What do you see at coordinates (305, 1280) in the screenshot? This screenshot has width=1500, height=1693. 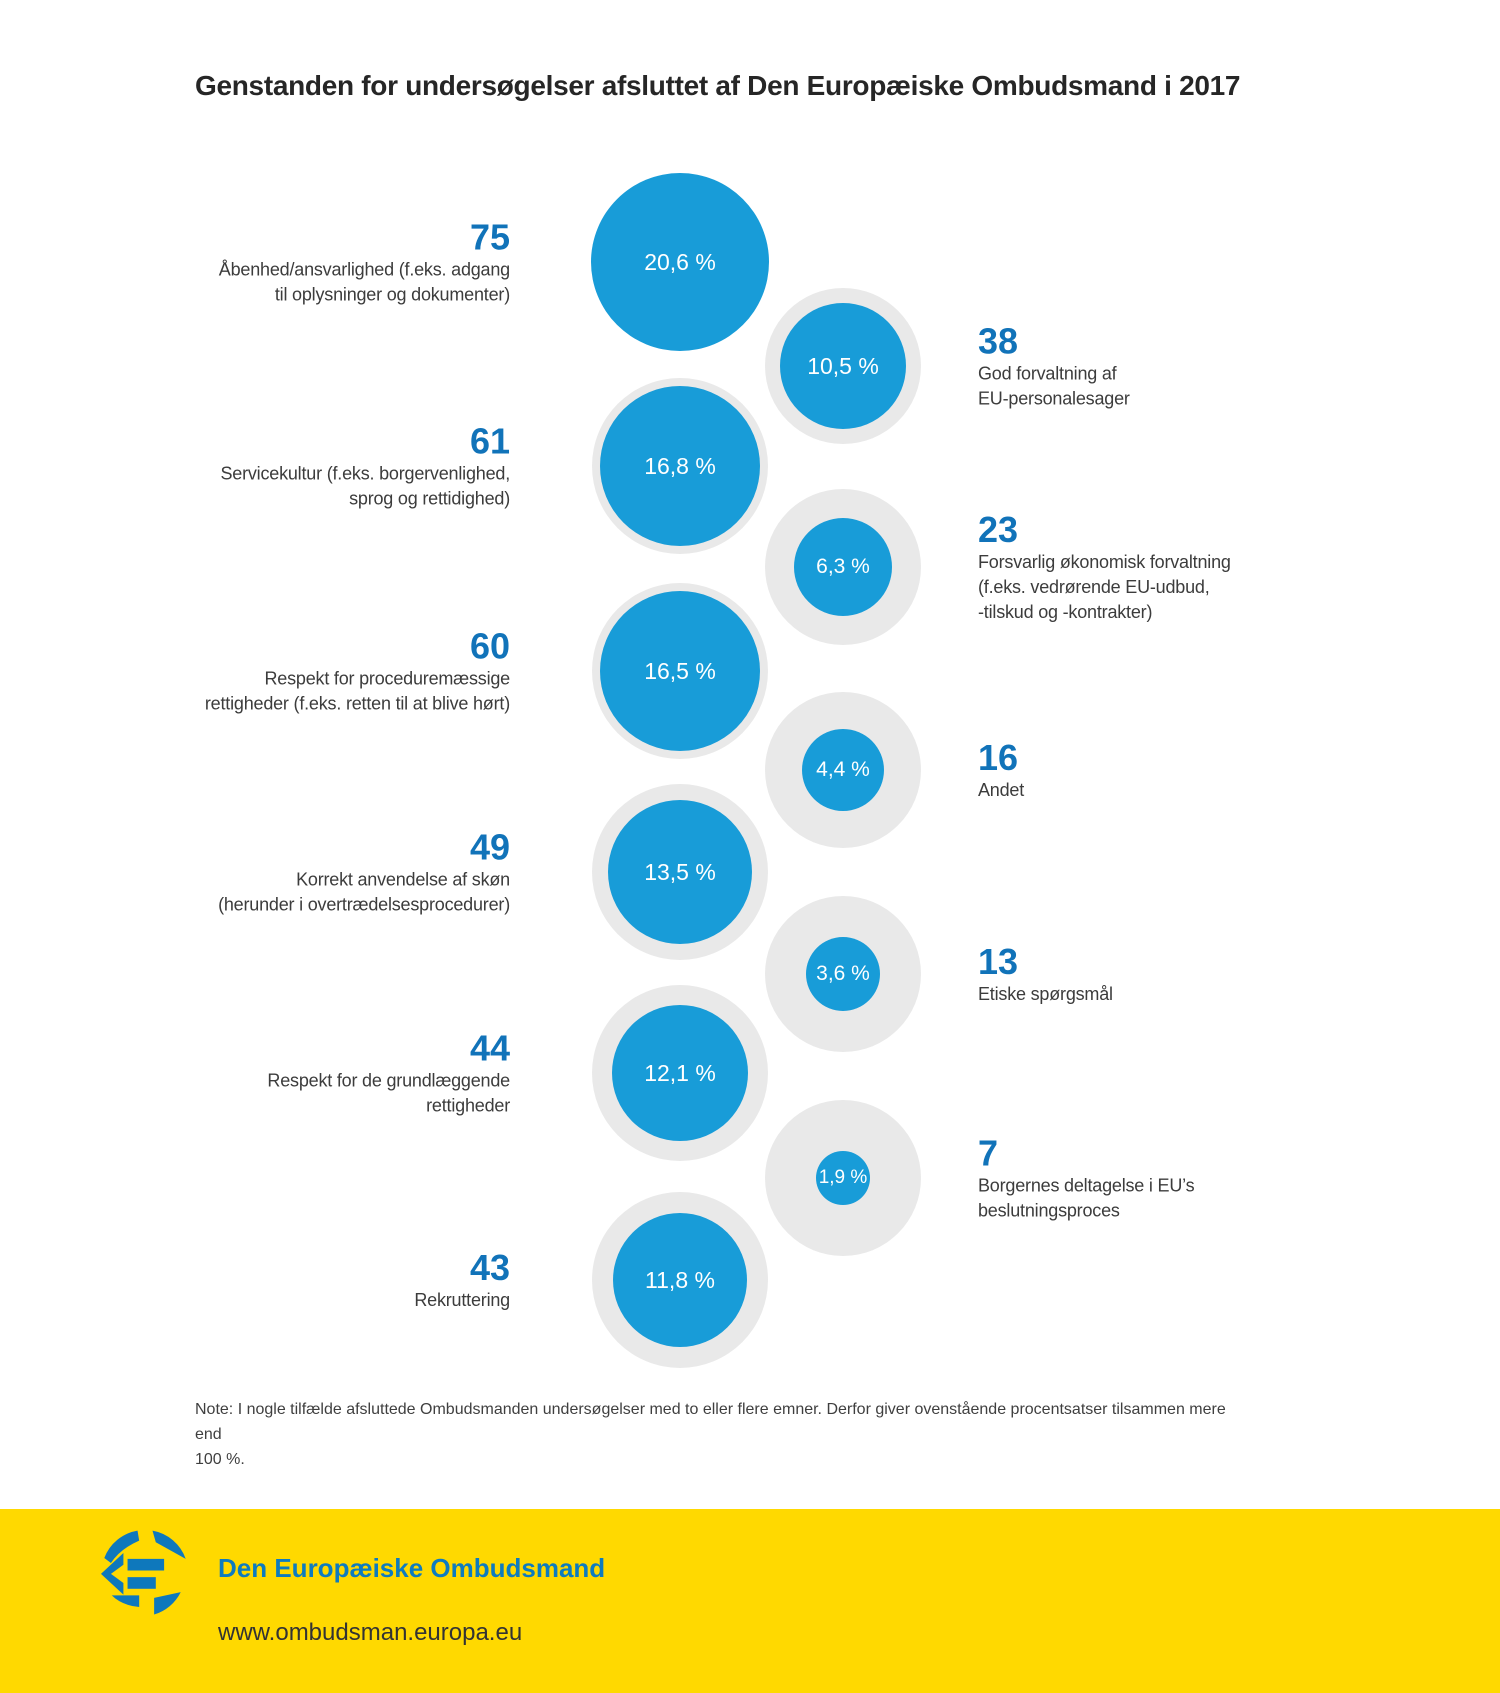 I see `item-text: 43 Rekruttering` at bounding box center [305, 1280].